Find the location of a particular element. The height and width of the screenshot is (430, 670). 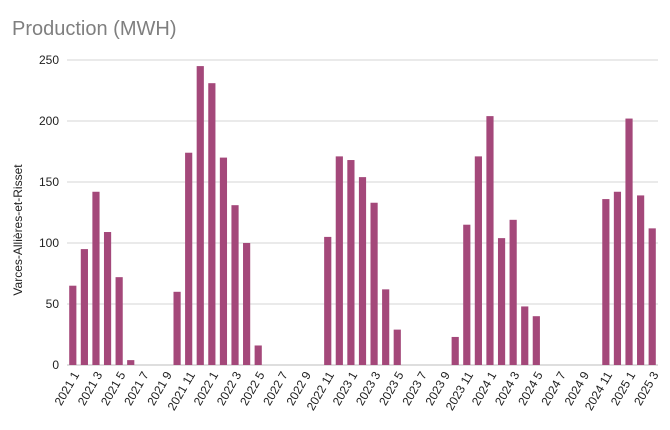

y-axis-label: Varces-Allières-et-Risset is located at coordinates (18, 230).